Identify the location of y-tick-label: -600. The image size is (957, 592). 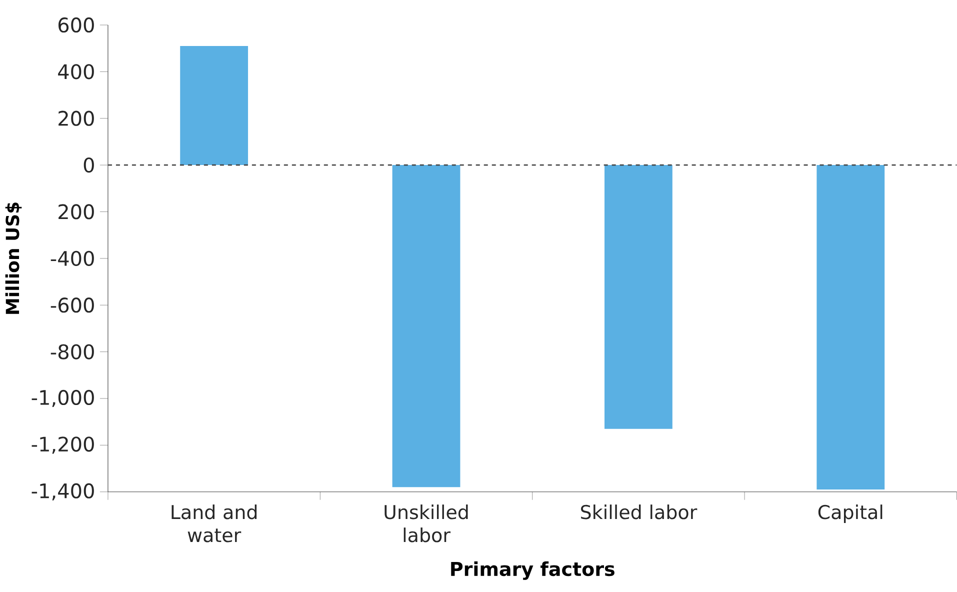
(72, 305).